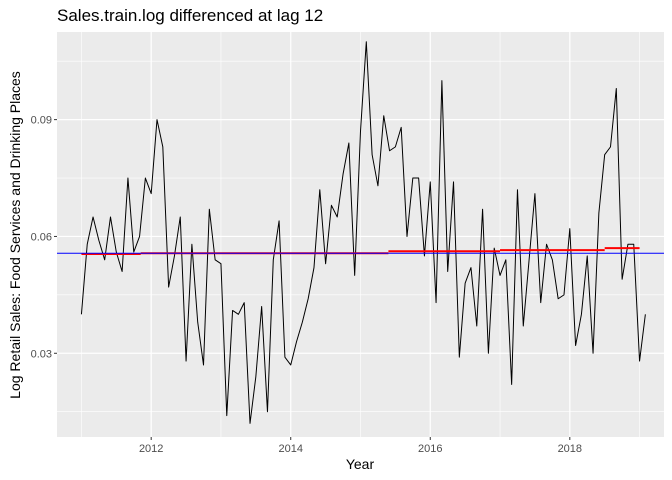  What do you see at coordinates (430, 449) in the screenshot?
I see `x-tick-label: 2016` at bounding box center [430, 449].